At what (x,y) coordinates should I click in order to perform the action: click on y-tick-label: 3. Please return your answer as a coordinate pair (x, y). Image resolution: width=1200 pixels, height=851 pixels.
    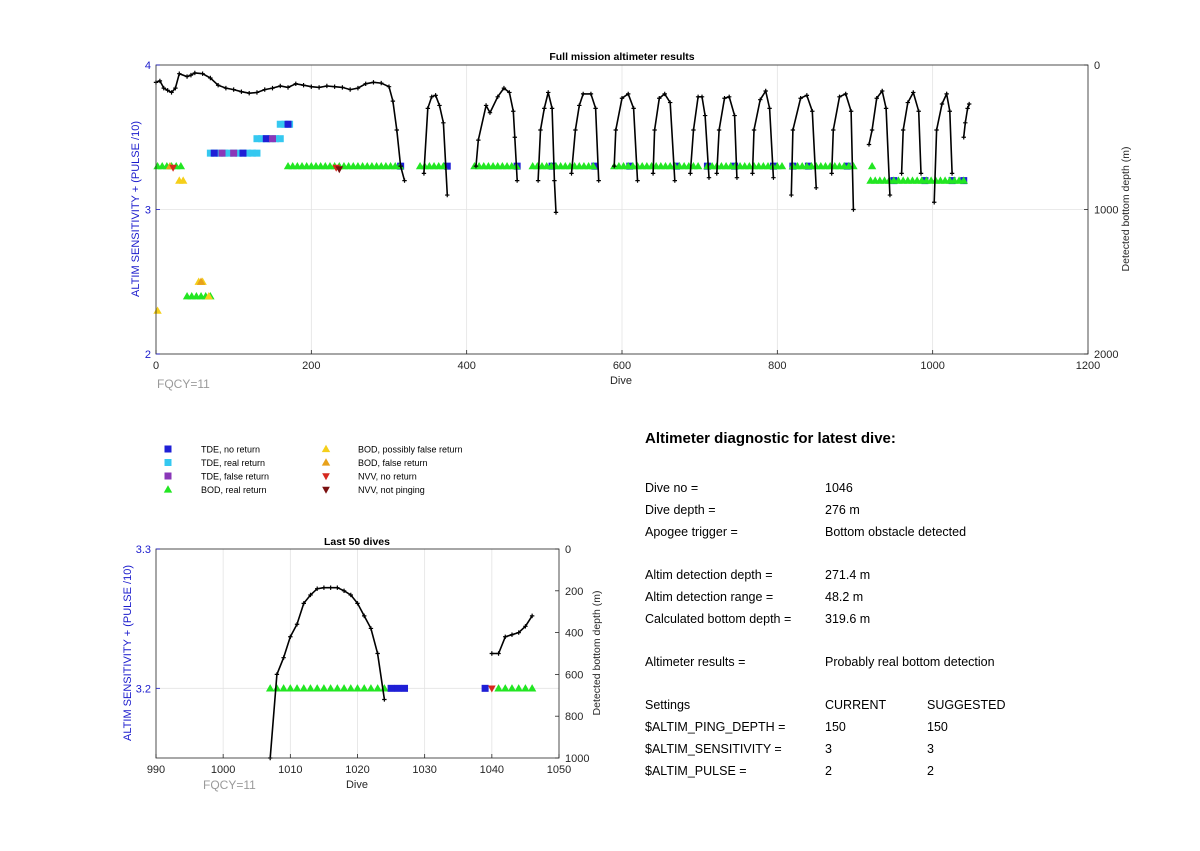
    Looking at the image, I should click on (148, 211).